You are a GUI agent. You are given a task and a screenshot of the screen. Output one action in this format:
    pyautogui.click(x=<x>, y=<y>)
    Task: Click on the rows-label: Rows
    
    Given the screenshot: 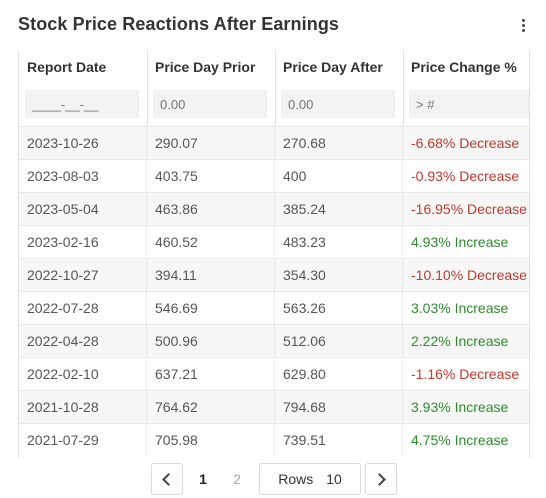 What is the action you would take?
    pyautogui.click(x=296, y=479)
    